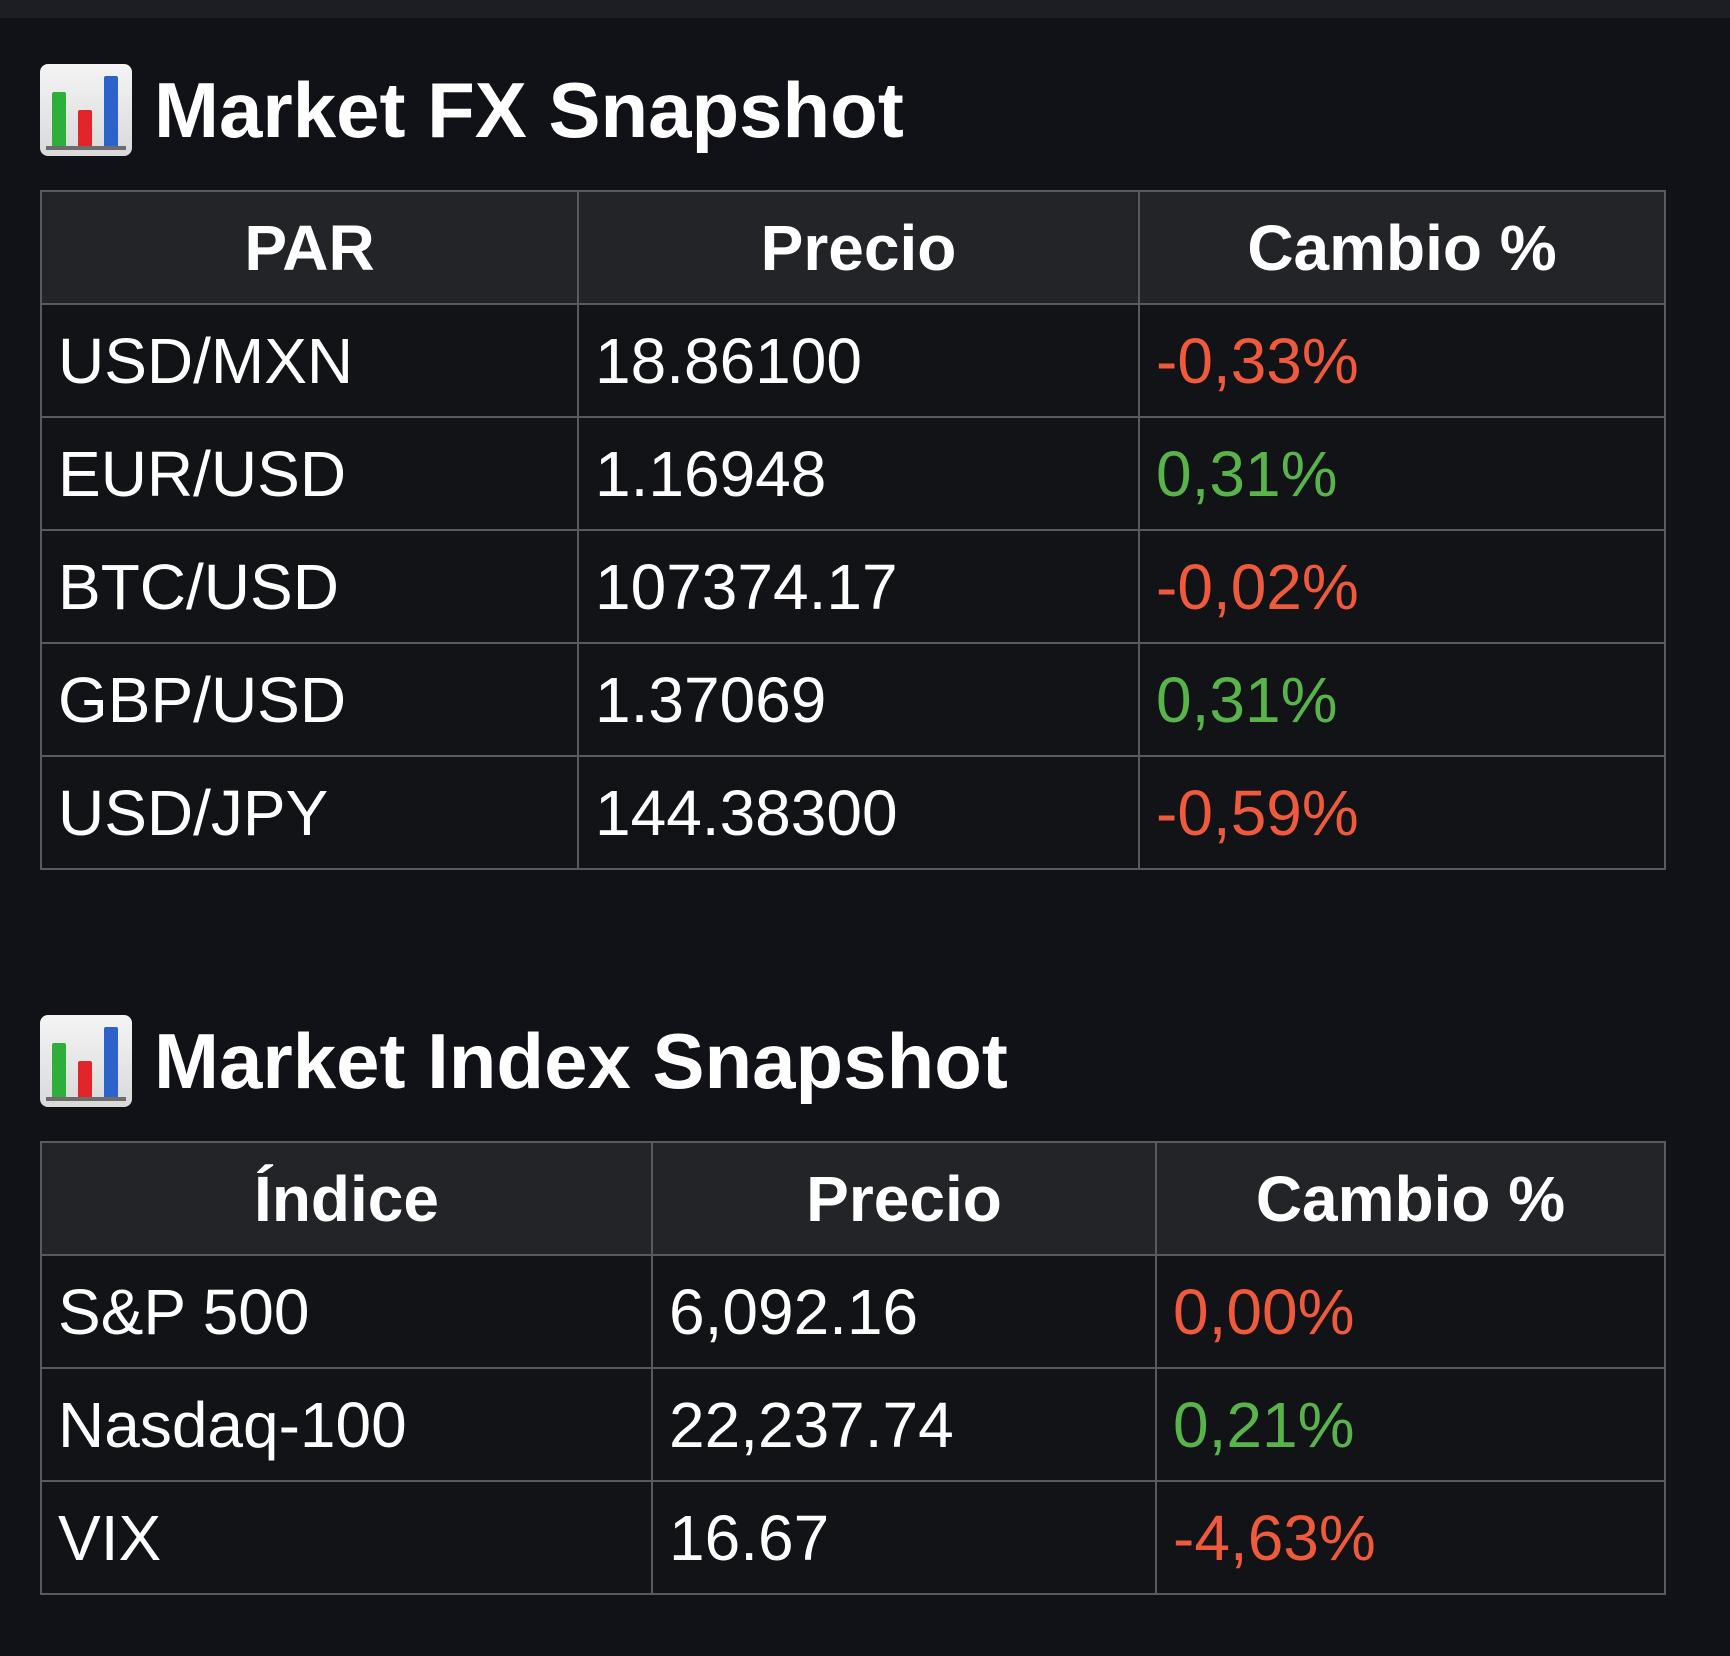 This screenshot has height=1656, width=1730. What do you see at coordinates (1402, 360) in the screenshot?
I see `change-cell: -0,33%` at bounding box center [1402, 360].